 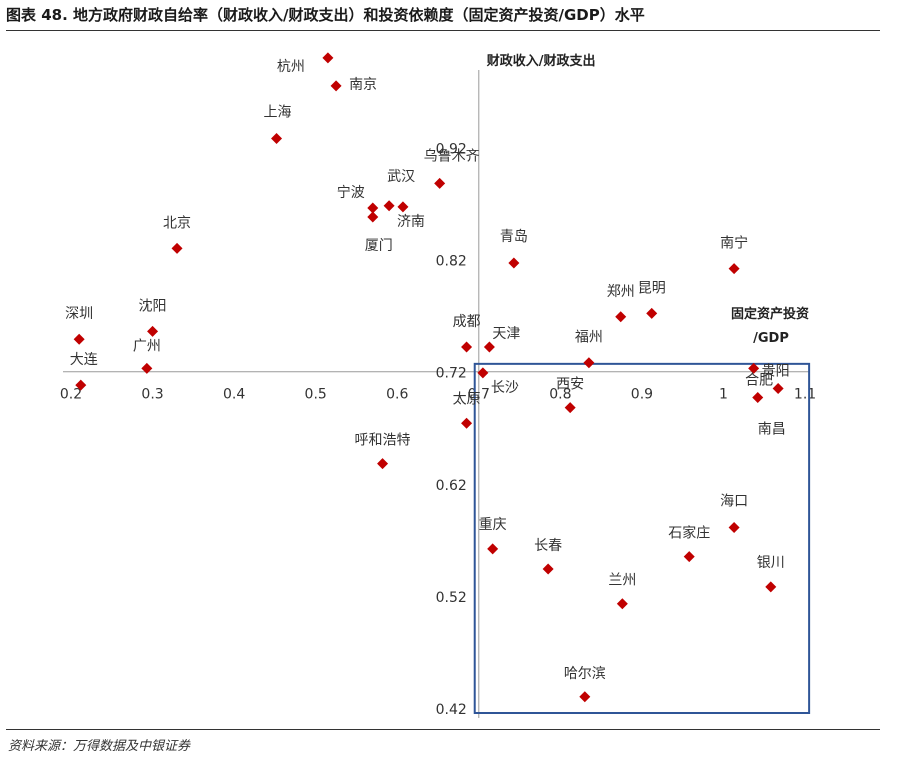 What do you see at coordinates (570, 385) in the screenshot?
I see `data-point-label: 西安` at bounding box center [570, 385].